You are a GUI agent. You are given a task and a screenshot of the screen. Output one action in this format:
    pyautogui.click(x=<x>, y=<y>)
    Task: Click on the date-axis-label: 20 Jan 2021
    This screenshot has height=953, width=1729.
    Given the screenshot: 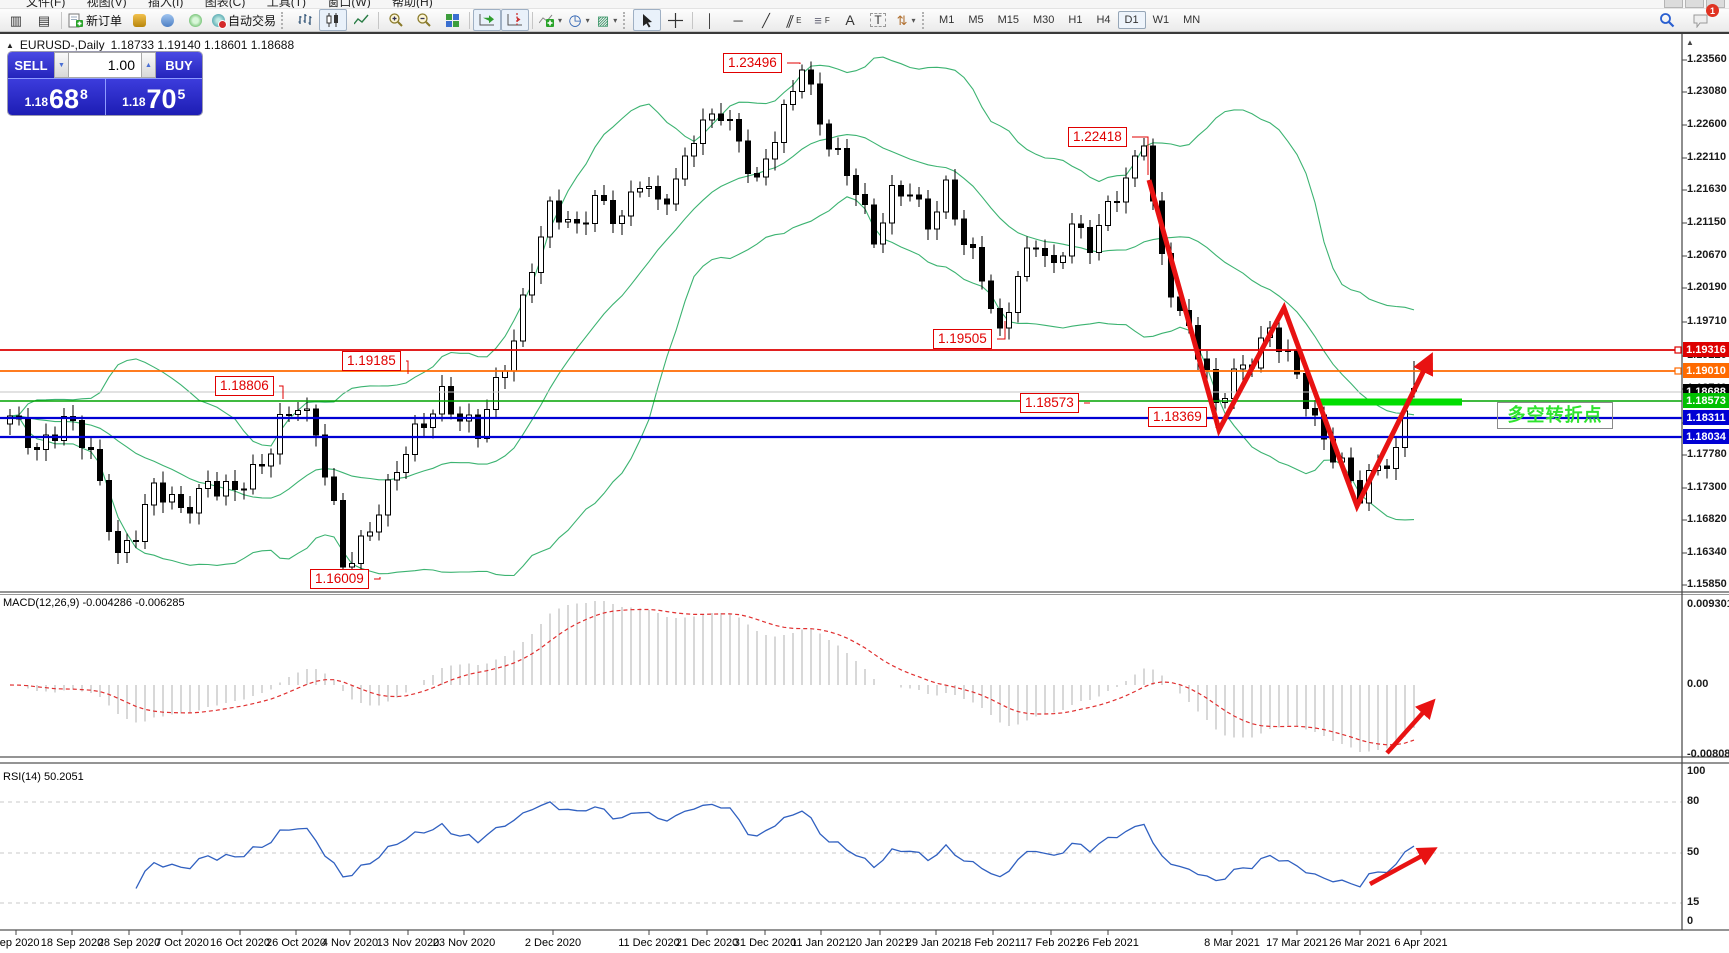 What is the action you would take?
    pyautogui.click(x=880, y=943)
    